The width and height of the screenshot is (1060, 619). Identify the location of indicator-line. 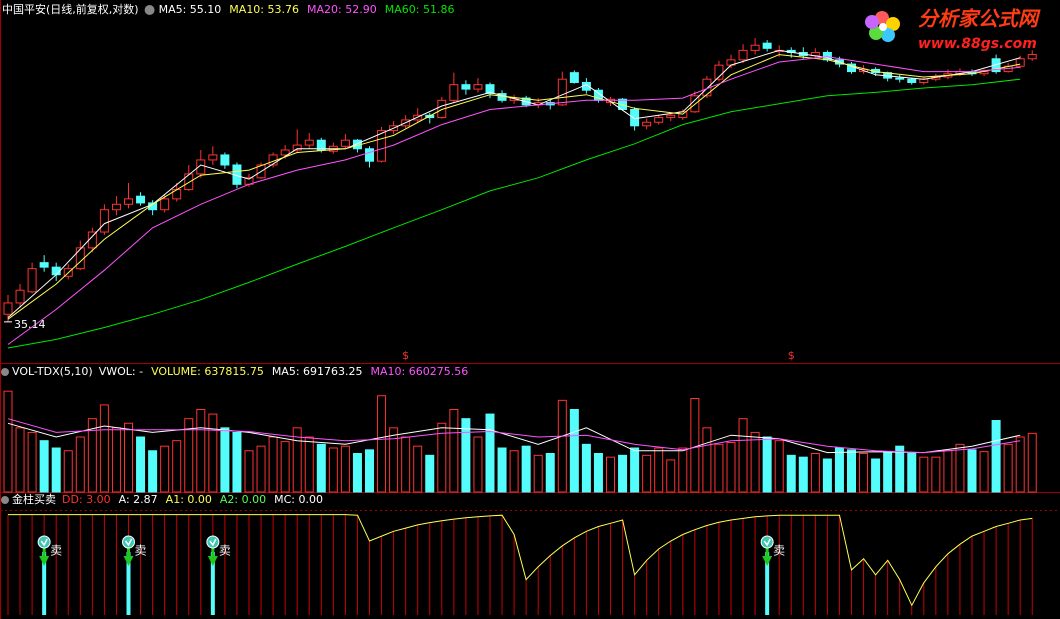
(520, 560).